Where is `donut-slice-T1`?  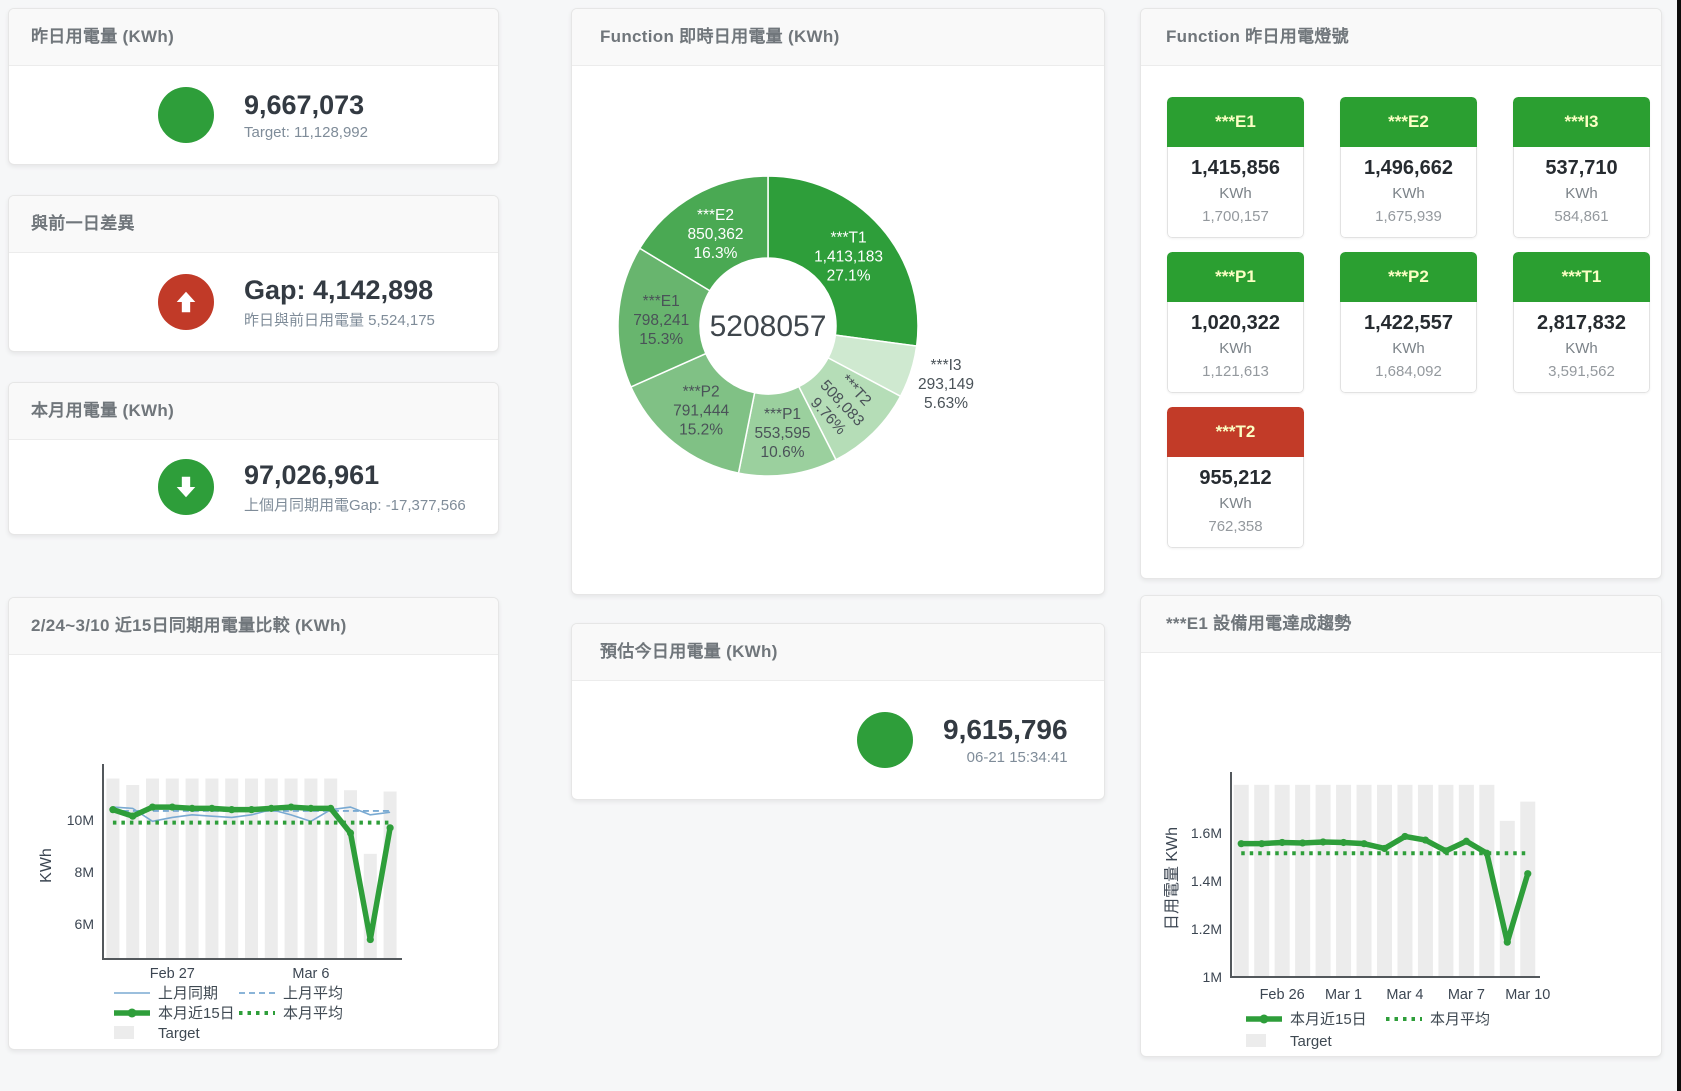 donut-slice-T1 is located at coordinates (843, 261).